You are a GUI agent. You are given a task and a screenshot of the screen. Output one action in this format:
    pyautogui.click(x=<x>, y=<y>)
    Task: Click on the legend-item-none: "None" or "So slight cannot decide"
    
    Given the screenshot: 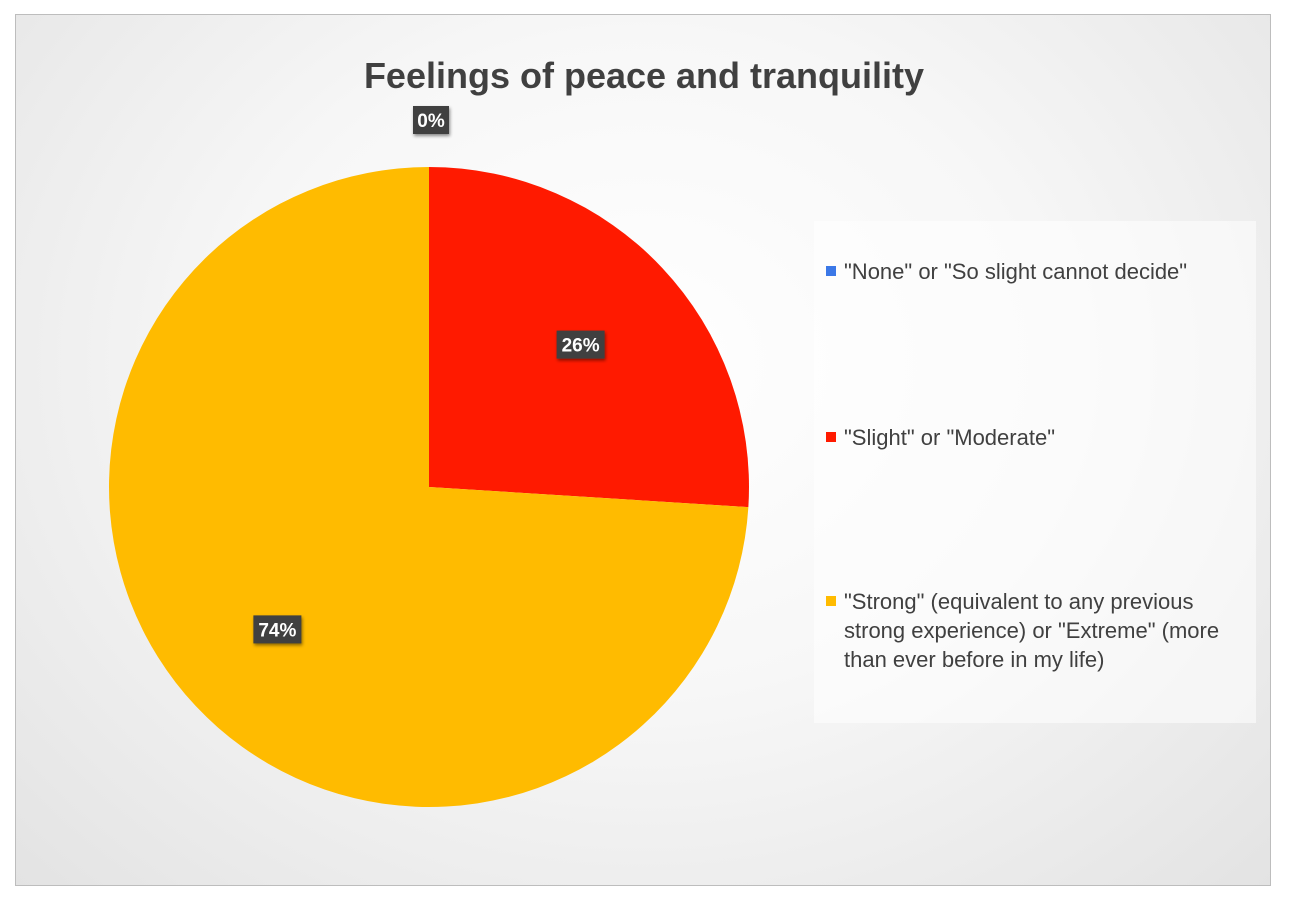 What is the action you would take?
    pyautogui.click(x=1036, y=271)
    